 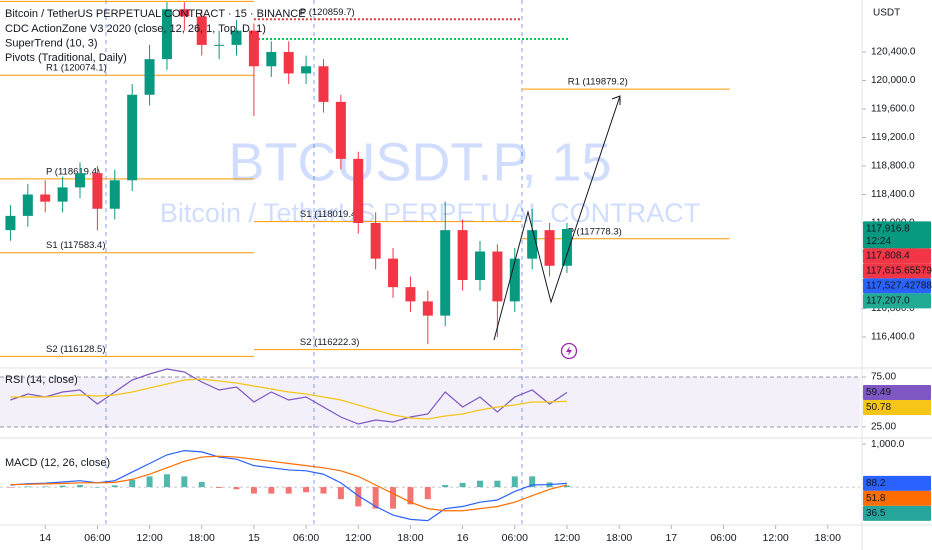 I want to click on y-tick-label: 116,400.0, so click(x=893, y=337).